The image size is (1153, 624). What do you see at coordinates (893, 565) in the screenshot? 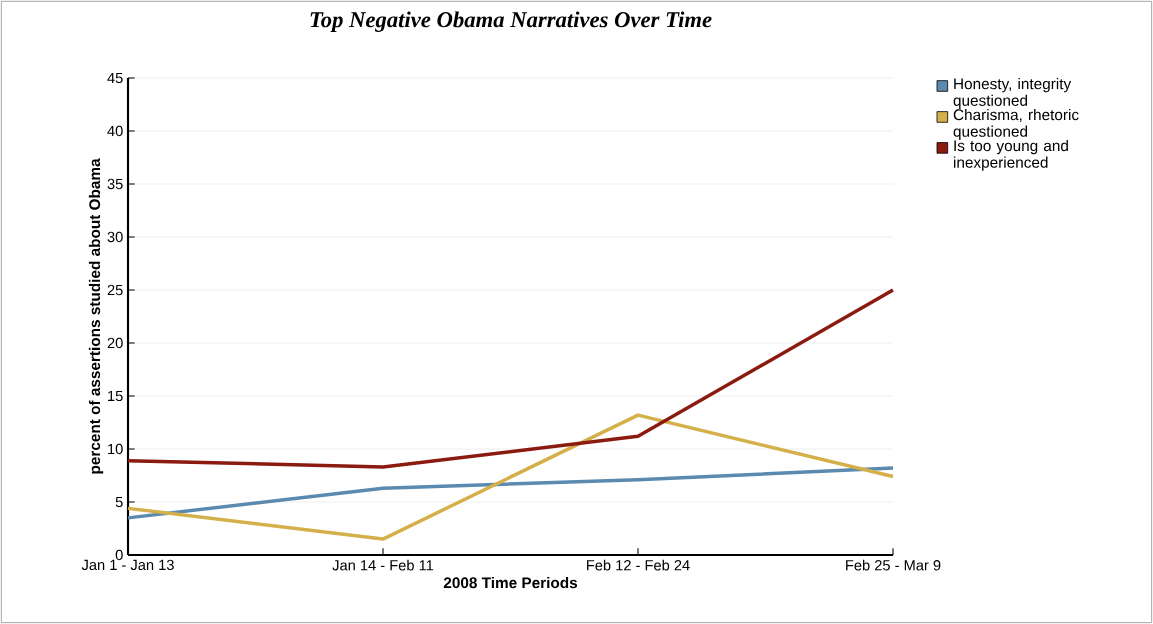
I see `x-tick-label: Feb 25 - Mar 9` at bounding box center [893, 565].